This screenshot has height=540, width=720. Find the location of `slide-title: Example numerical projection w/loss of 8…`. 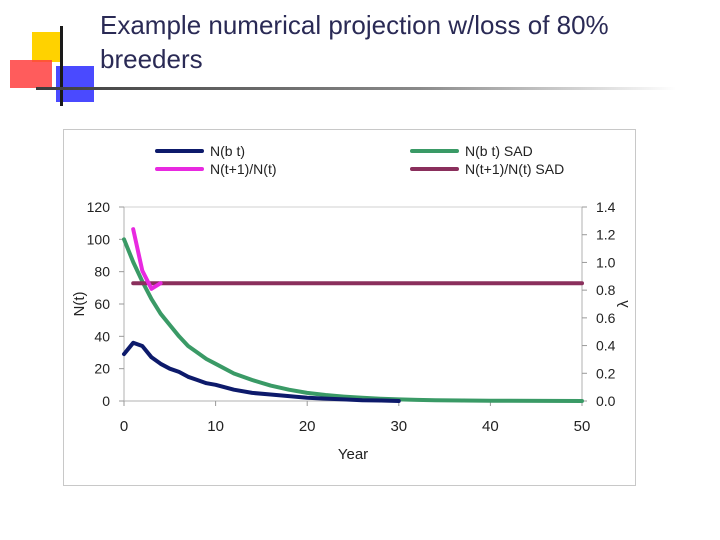

slide-title: Example numerical projection w/loss of 8… is located at coordinates (354, 42).